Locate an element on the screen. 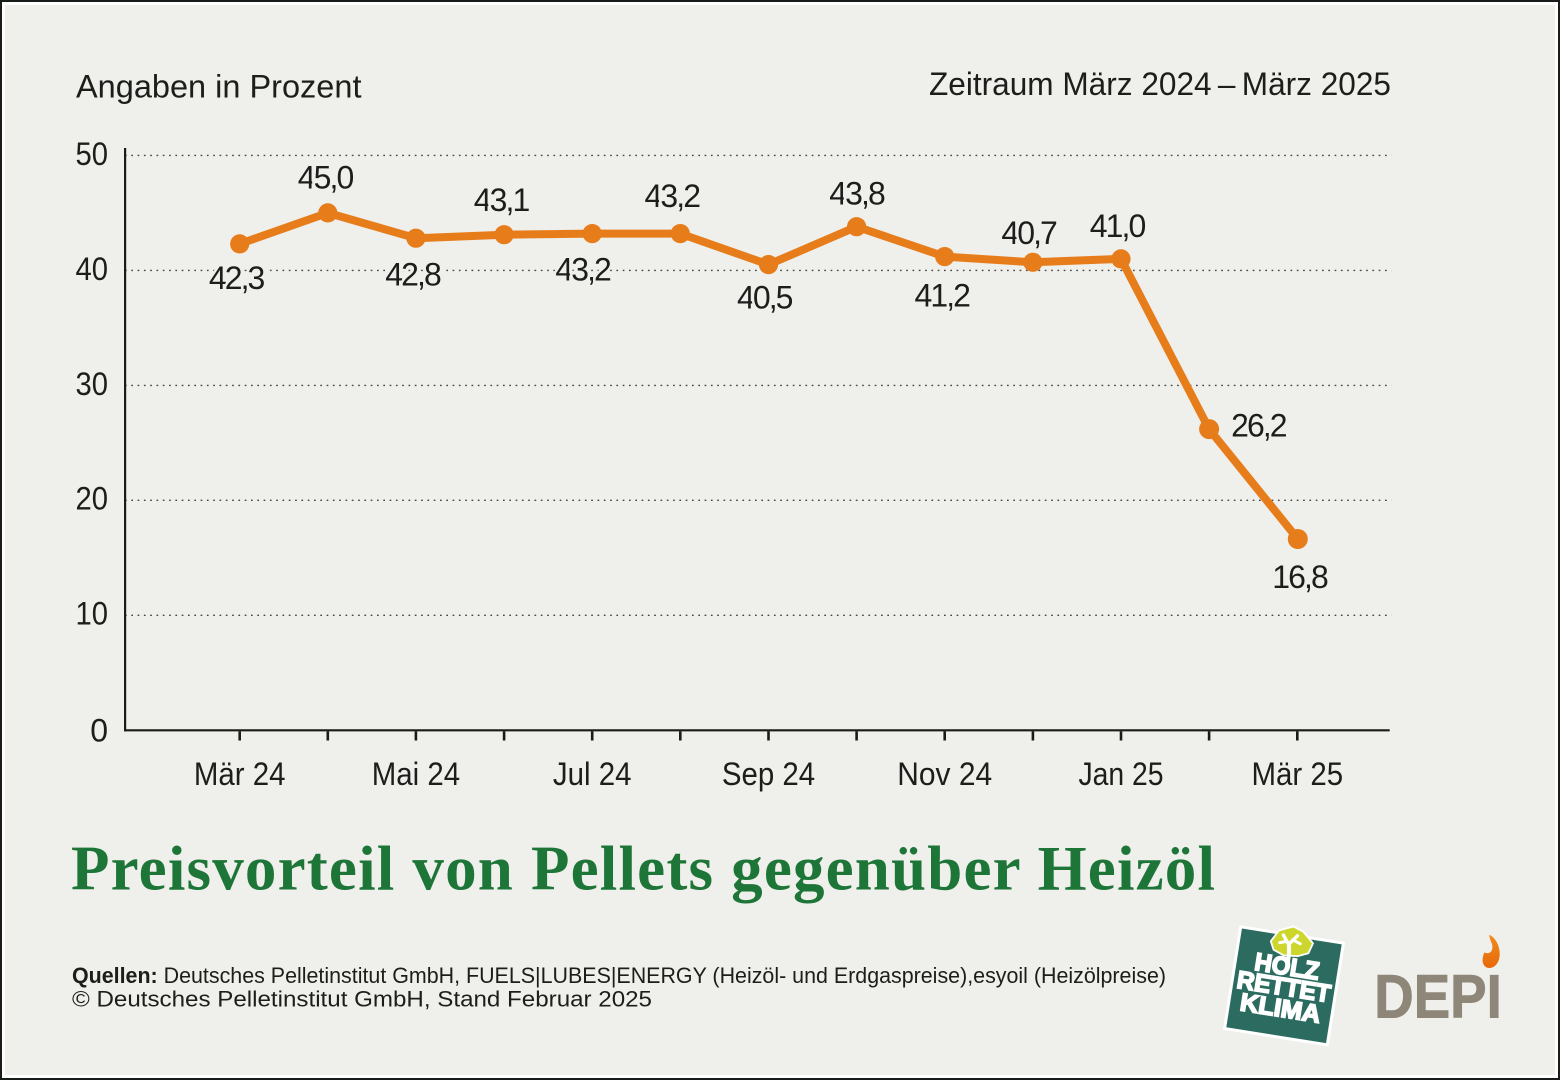 This screenshot has height=1080, width=1560. svg-text: Sep 24 is located at coordinates (768, 774).